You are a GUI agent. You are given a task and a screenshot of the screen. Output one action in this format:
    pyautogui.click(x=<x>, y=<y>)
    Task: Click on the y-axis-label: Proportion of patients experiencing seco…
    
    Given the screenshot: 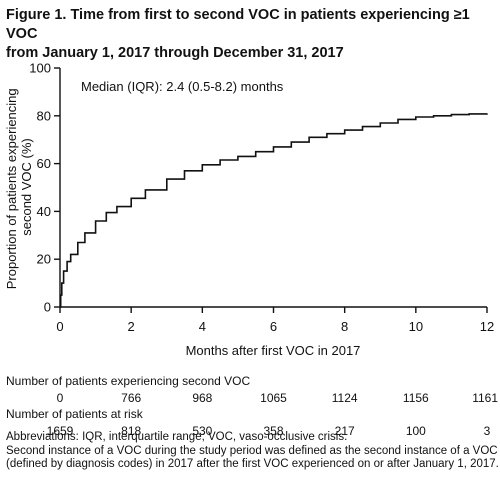 What is the action you would take?
    pyautogui.click(x=19, y=187)
    